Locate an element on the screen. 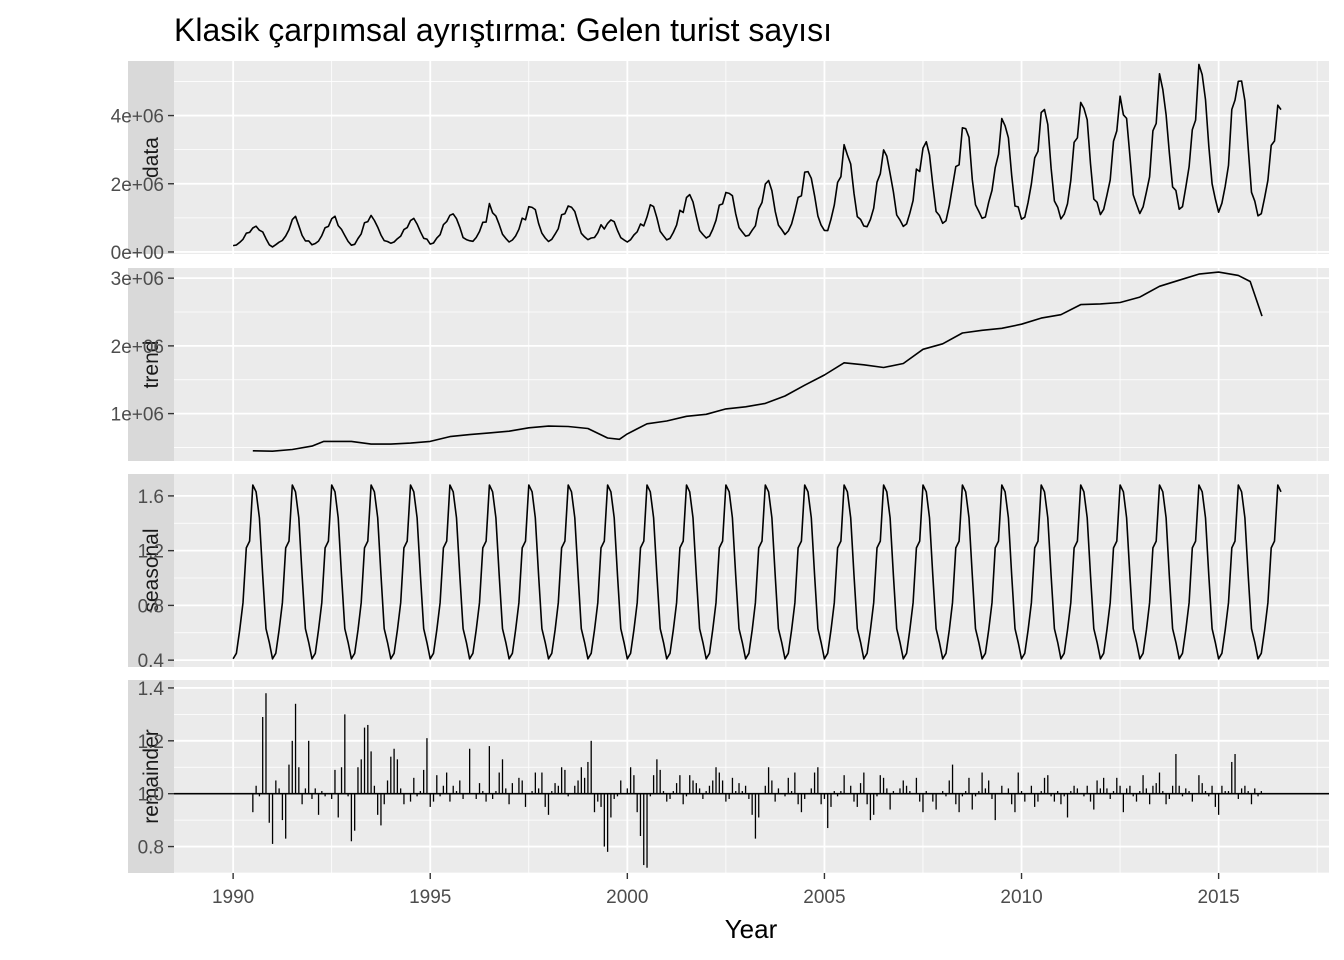 This screenshot has width=1344, height=960. strip-label-remainder: remainder is located at coordinates (151, 776).